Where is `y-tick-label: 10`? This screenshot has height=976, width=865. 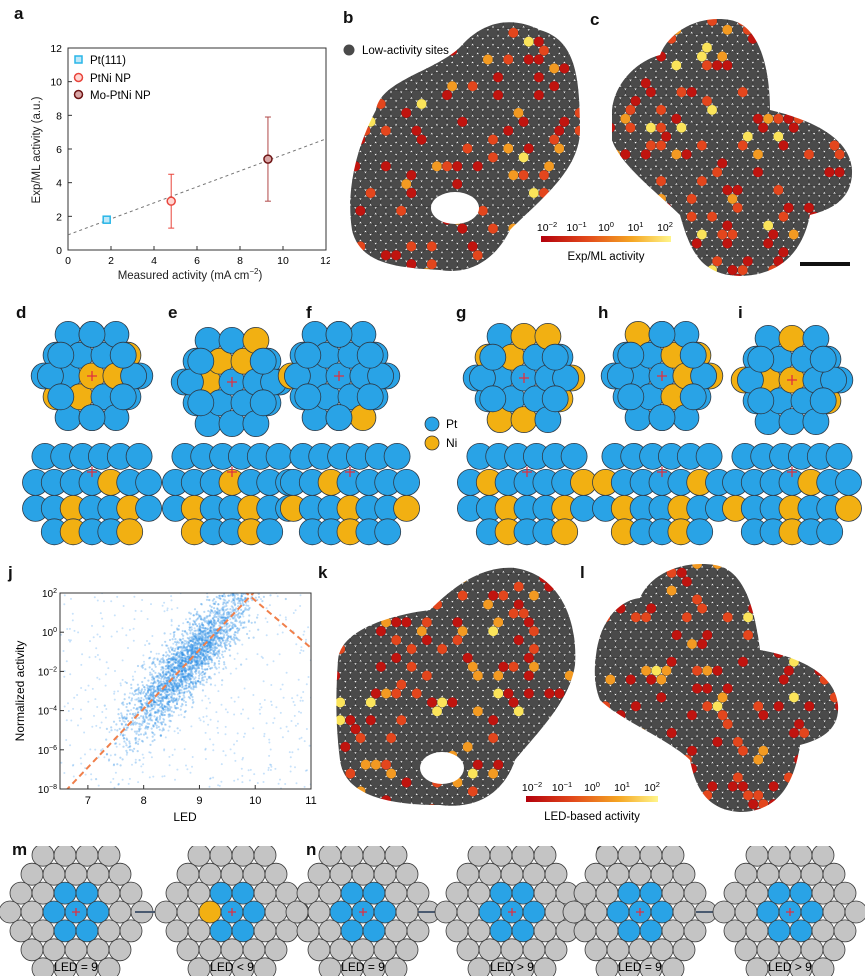
y-tick-label: 10 is located at coordinates (56, 83).